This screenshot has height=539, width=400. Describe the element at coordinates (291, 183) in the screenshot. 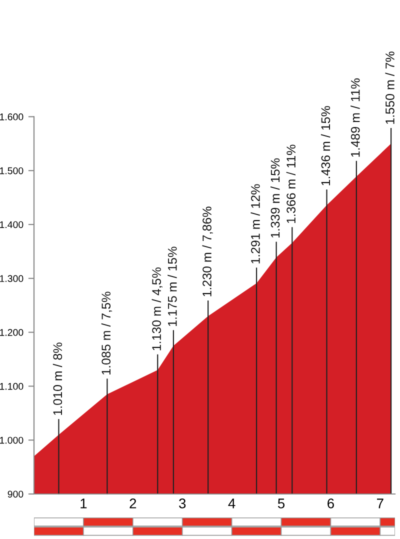

I see `ref-line-label: 1.366 m / 11%` at that location.